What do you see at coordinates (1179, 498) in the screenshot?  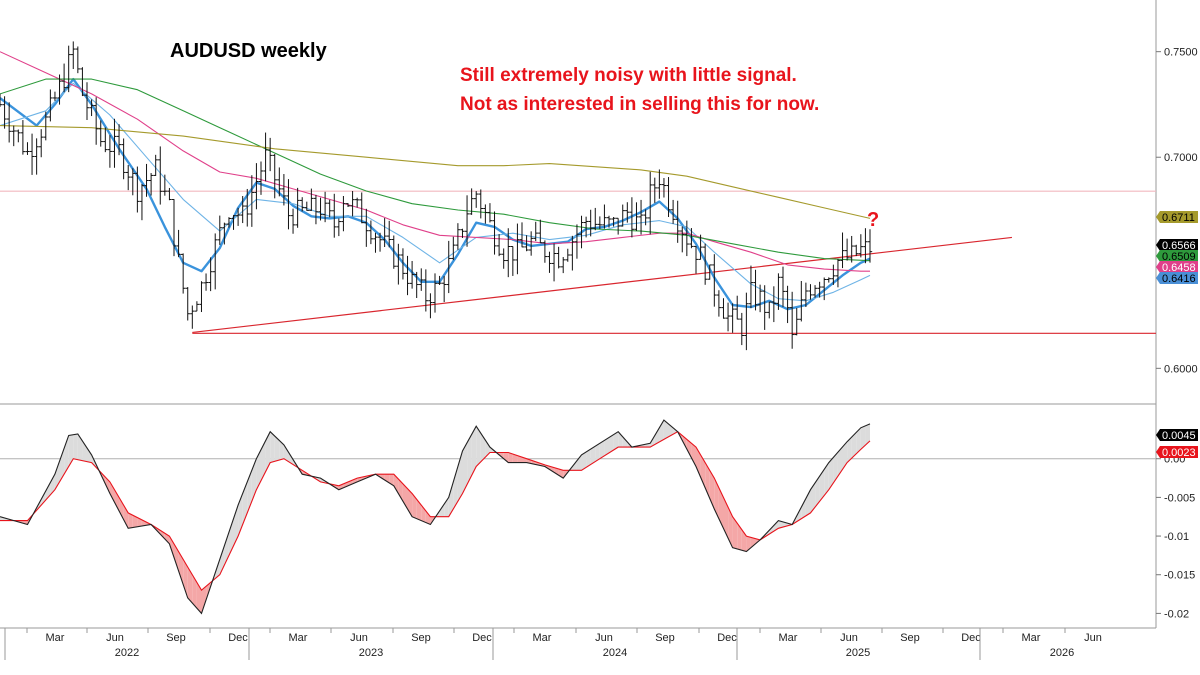 I see `oscillator-y-tick-label: -0.005` at bounding box center [1179, 498].